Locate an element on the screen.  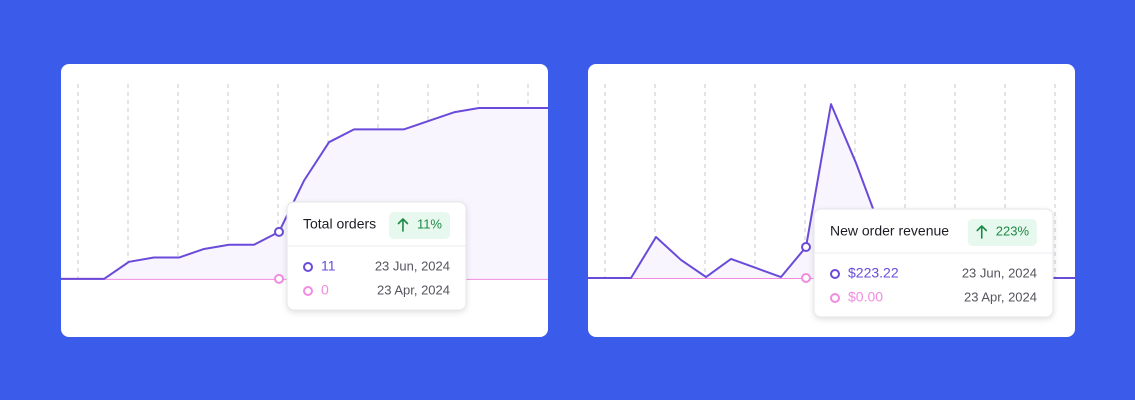
tooltip-value: 11 is located at coordinates (328, 266).